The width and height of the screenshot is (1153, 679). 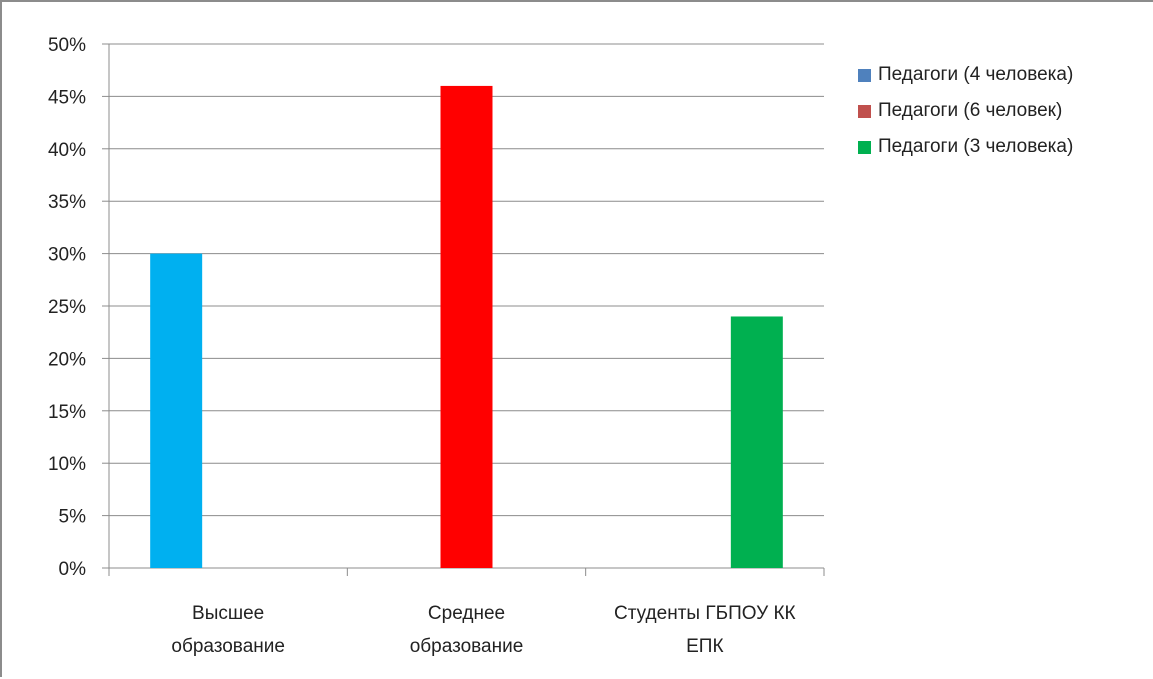 I want to click on x-category-label-1-1: образование, so click(x=467, y=646).